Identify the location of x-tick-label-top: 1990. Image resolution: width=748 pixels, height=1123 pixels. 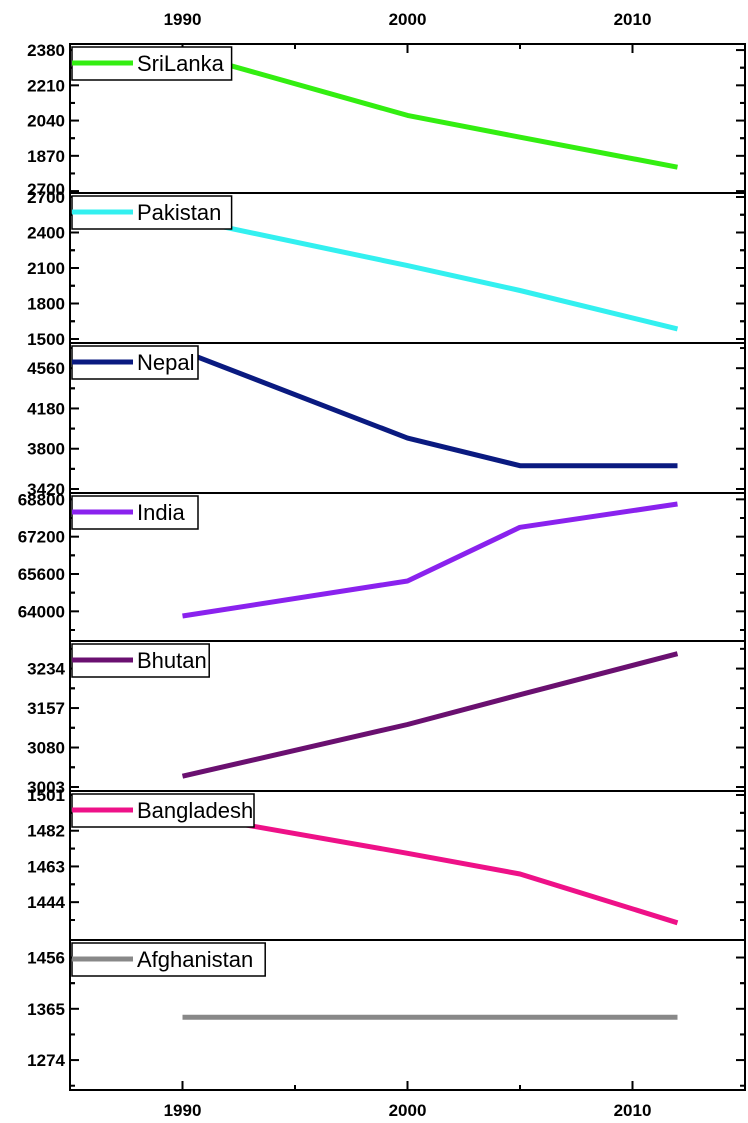
(183, 19).